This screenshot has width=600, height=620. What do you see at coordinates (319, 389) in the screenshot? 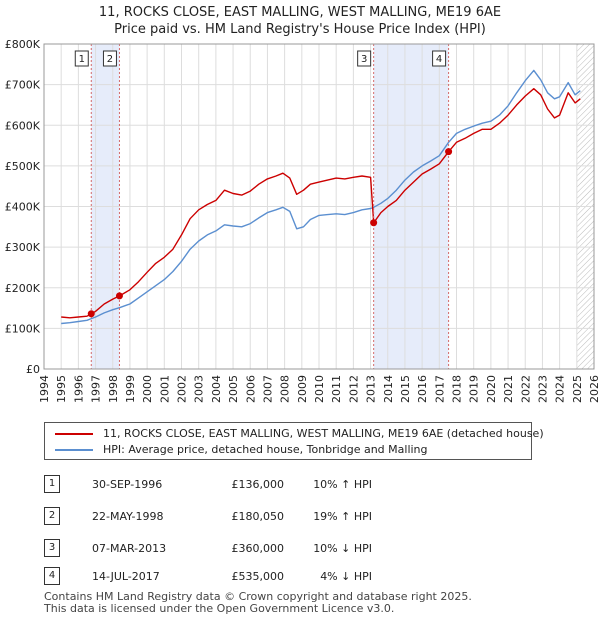
I see `x-tick-label: 2010` at bounding box center [319, 389].